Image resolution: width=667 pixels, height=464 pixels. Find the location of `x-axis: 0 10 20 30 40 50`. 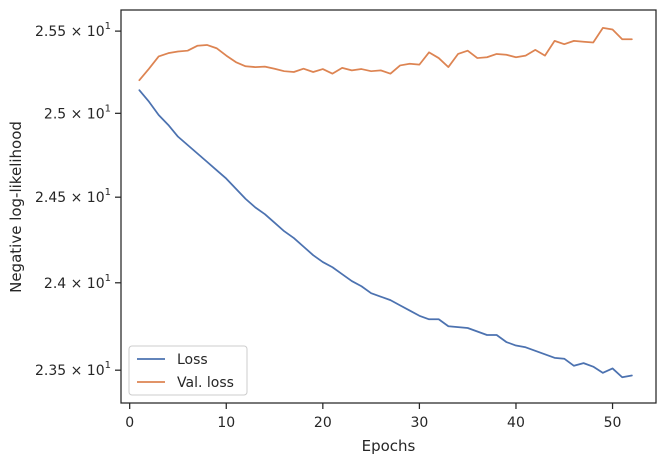

x-axis: 0 10 20 30 40 50 is located at coordinates (373, 417).